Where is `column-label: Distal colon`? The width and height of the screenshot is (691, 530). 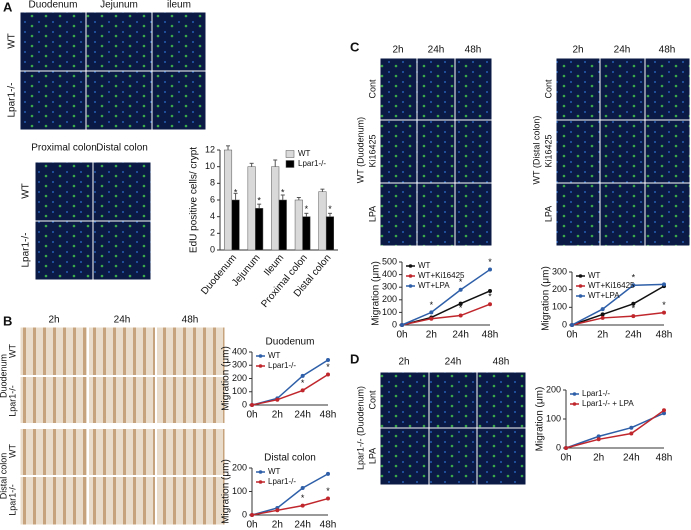
column-label: Distal colon is located at coordinates (122, 148).